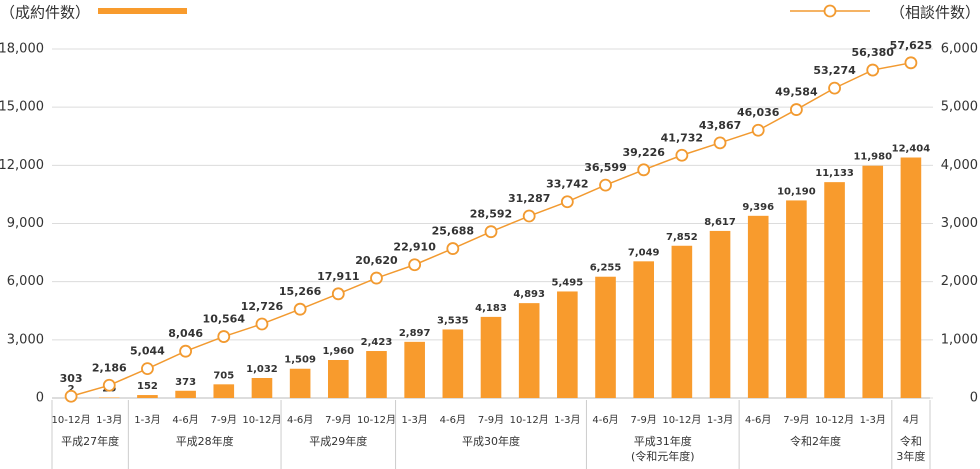 This screenshot has height=469, width=980. What do you see at coordinates (959, 49) in the screenshot?
I see `y2-tick-label: 6,000` at bounding box center [959, 49].